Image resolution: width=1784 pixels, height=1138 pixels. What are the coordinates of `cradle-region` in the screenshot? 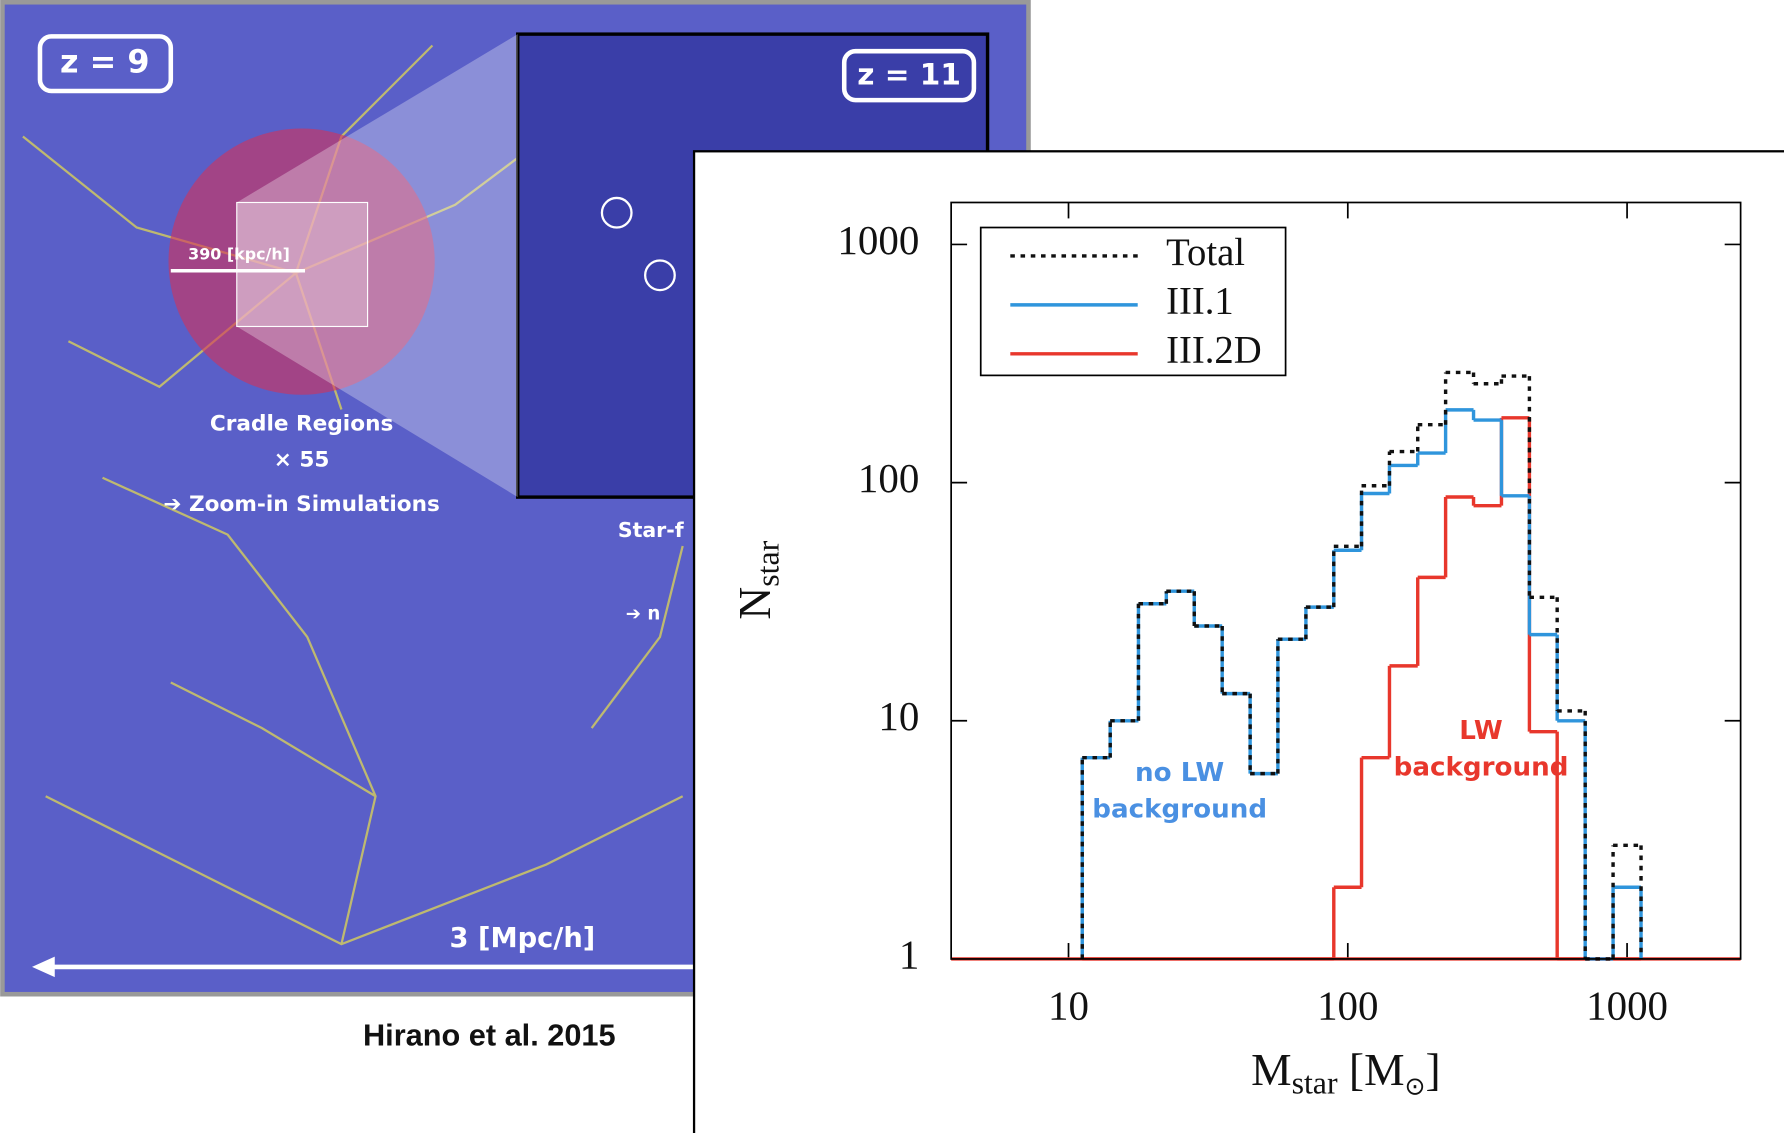 It's located at (301, 261).